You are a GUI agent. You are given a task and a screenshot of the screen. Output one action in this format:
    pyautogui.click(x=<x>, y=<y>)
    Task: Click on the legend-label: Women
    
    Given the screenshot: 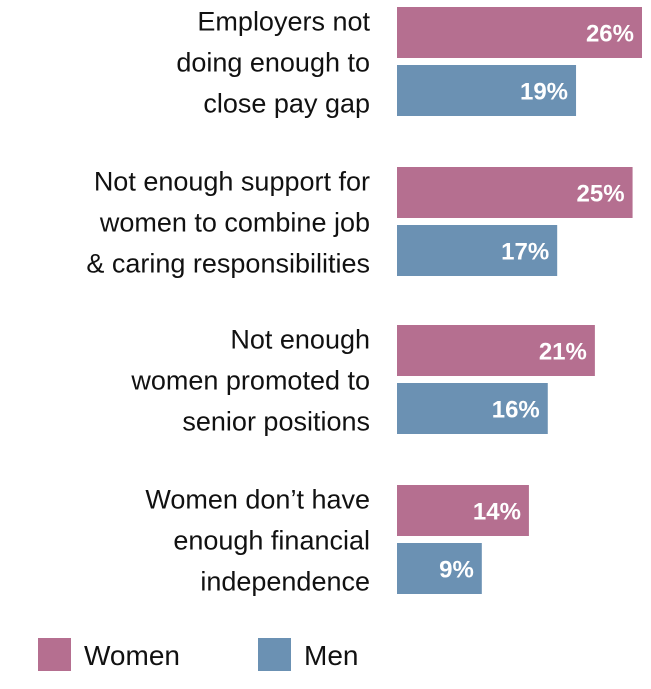 What is the action you would take?
    pyautogui.click(x=132, y=655)
    